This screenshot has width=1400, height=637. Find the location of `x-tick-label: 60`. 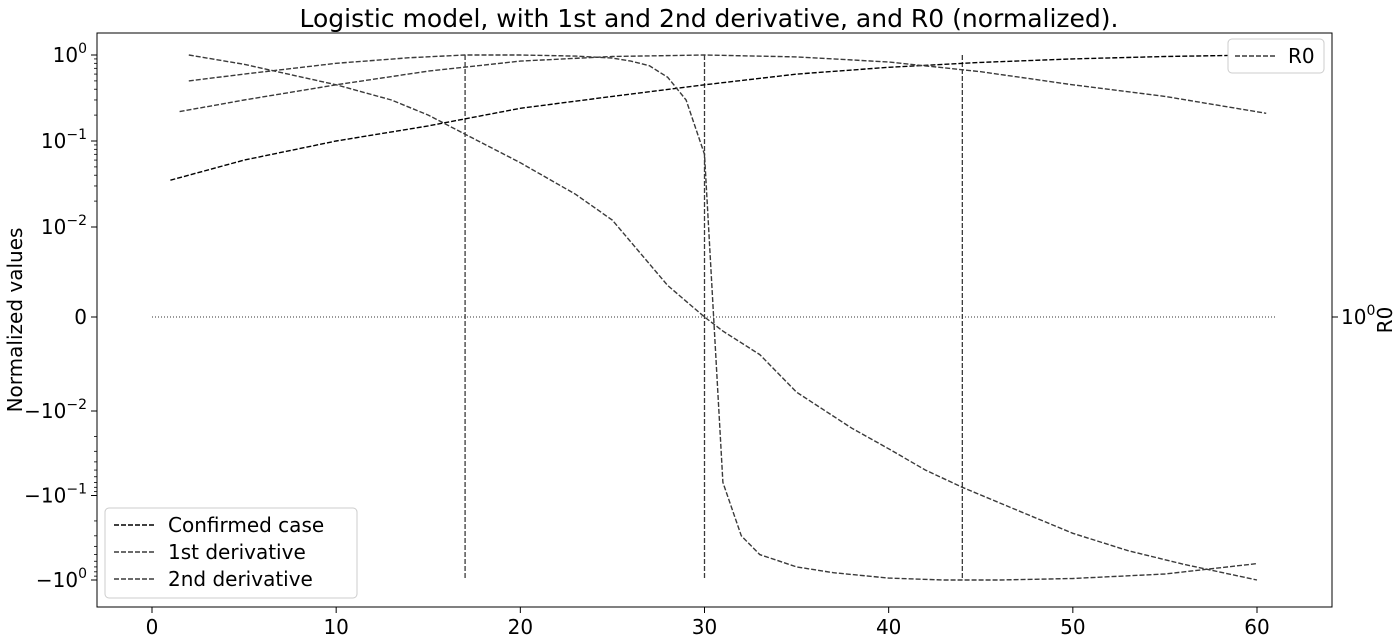

x-tick-label: 60 is located at coordinates (1256, 626).